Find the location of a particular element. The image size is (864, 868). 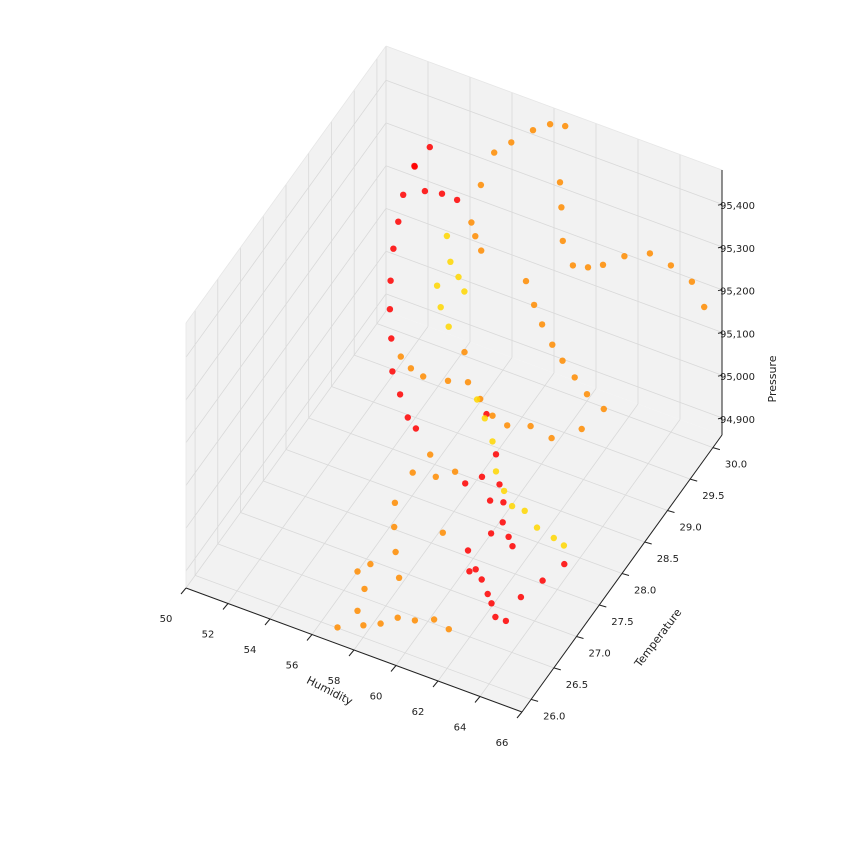

y-tick-label: 30.0 is located at coordinates (736, 465).